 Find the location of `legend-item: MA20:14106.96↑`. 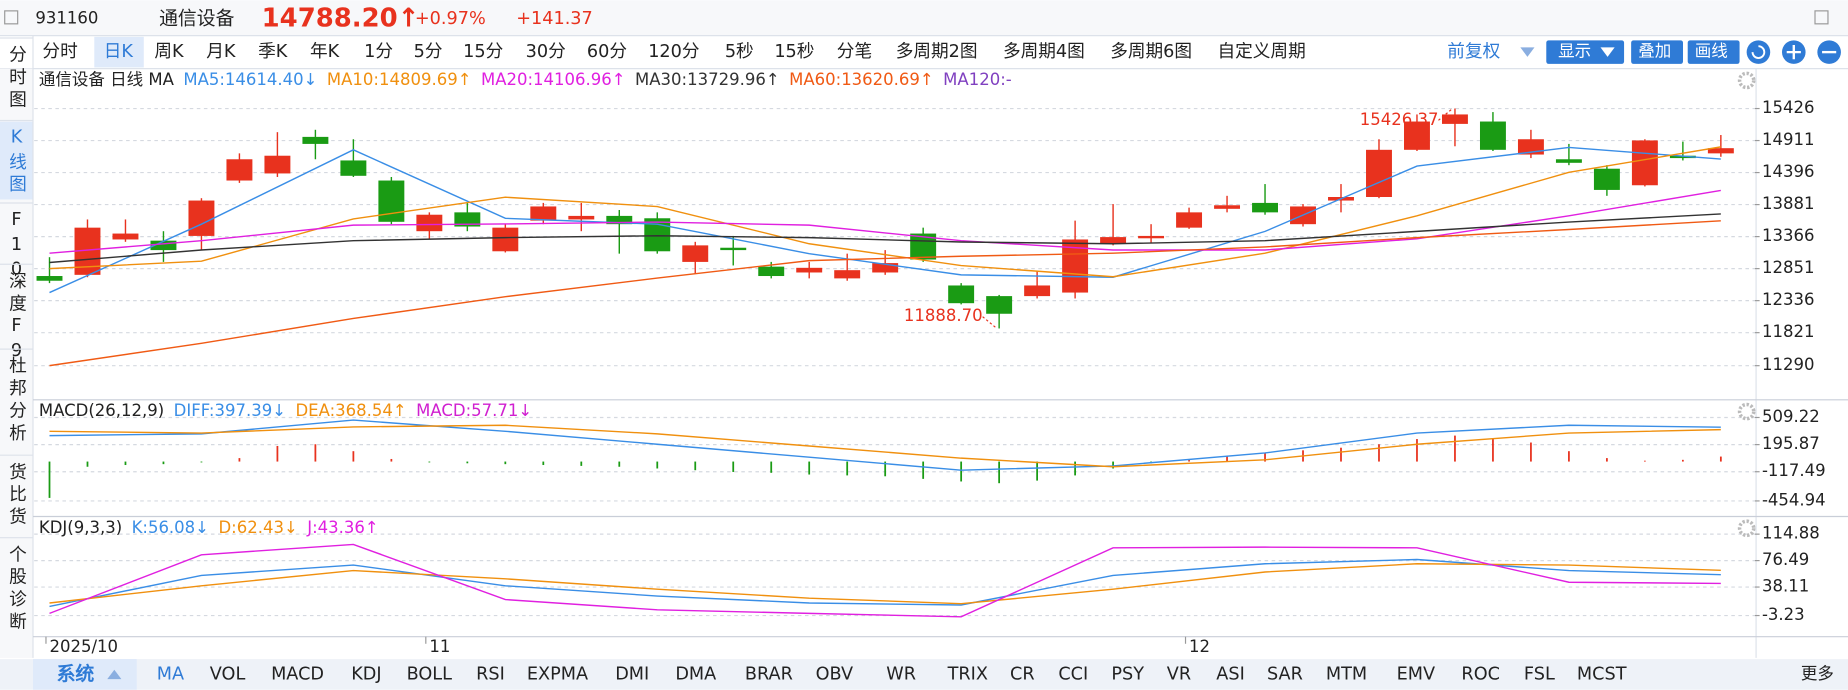

legend-item: MA20:14106.96↑ is located at coordinates (553, 79).